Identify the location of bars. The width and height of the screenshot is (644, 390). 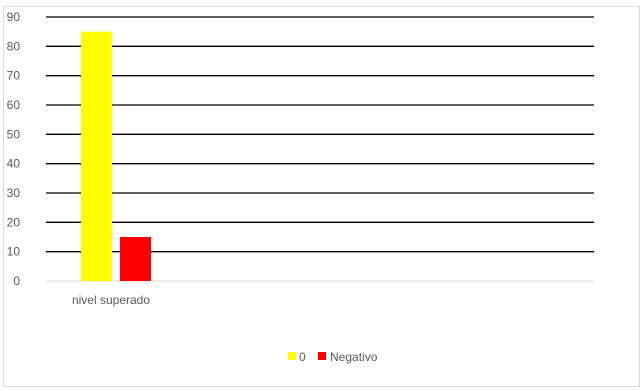
(116, 156).